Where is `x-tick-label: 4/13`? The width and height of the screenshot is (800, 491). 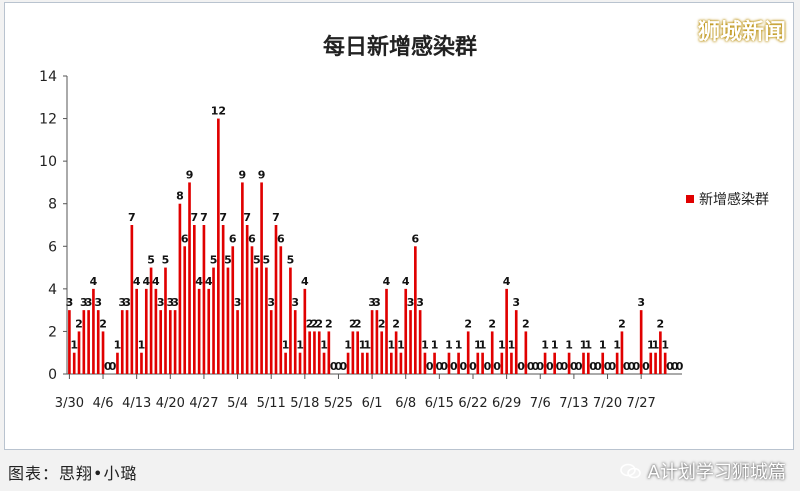
x-tick-label: 4/13 is located at coordinates (136, 403).